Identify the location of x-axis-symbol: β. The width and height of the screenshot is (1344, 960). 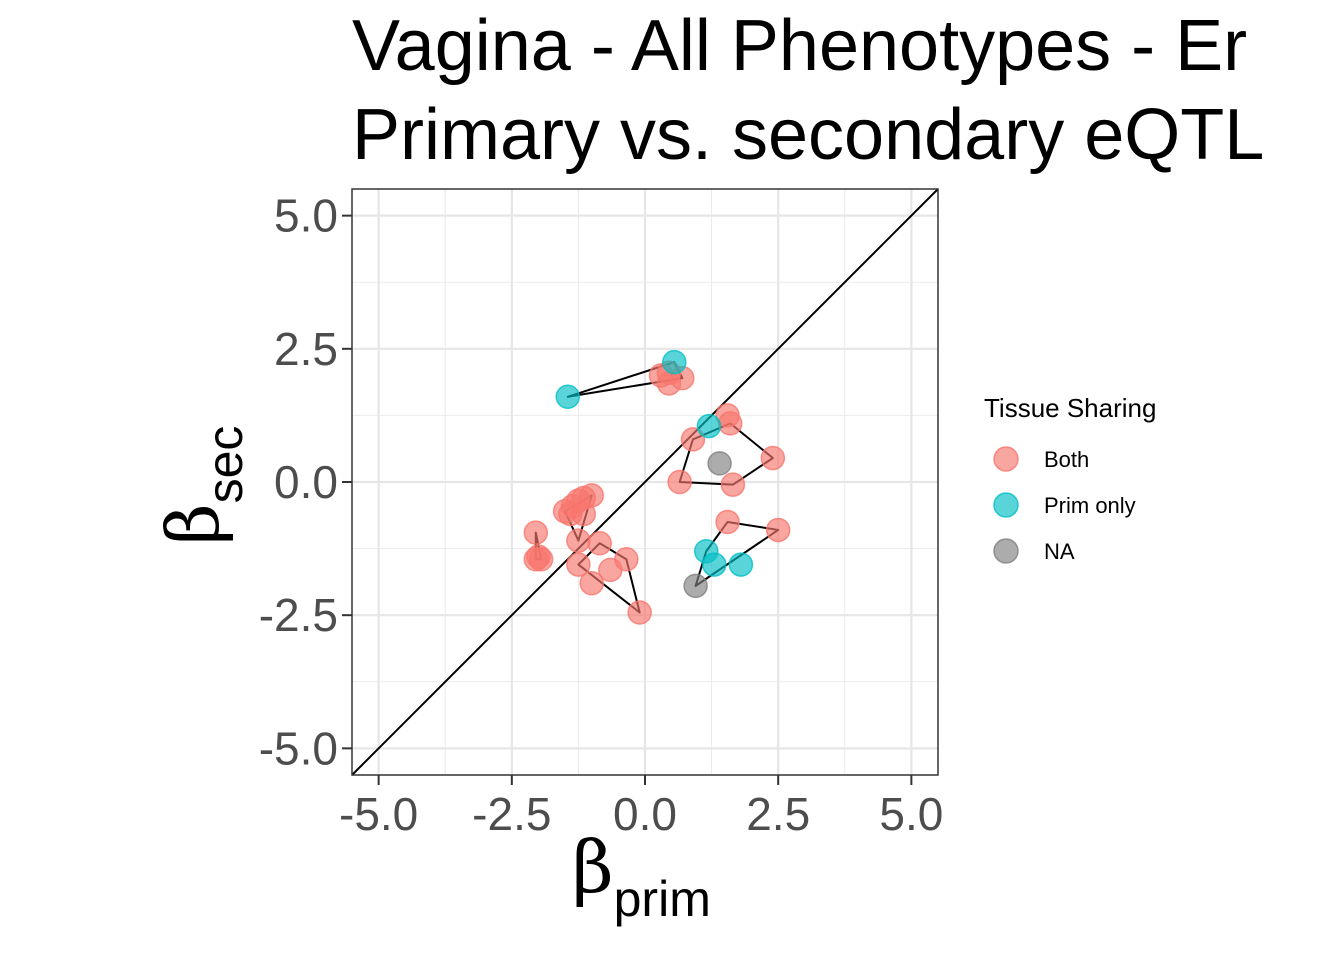
(593, 867).